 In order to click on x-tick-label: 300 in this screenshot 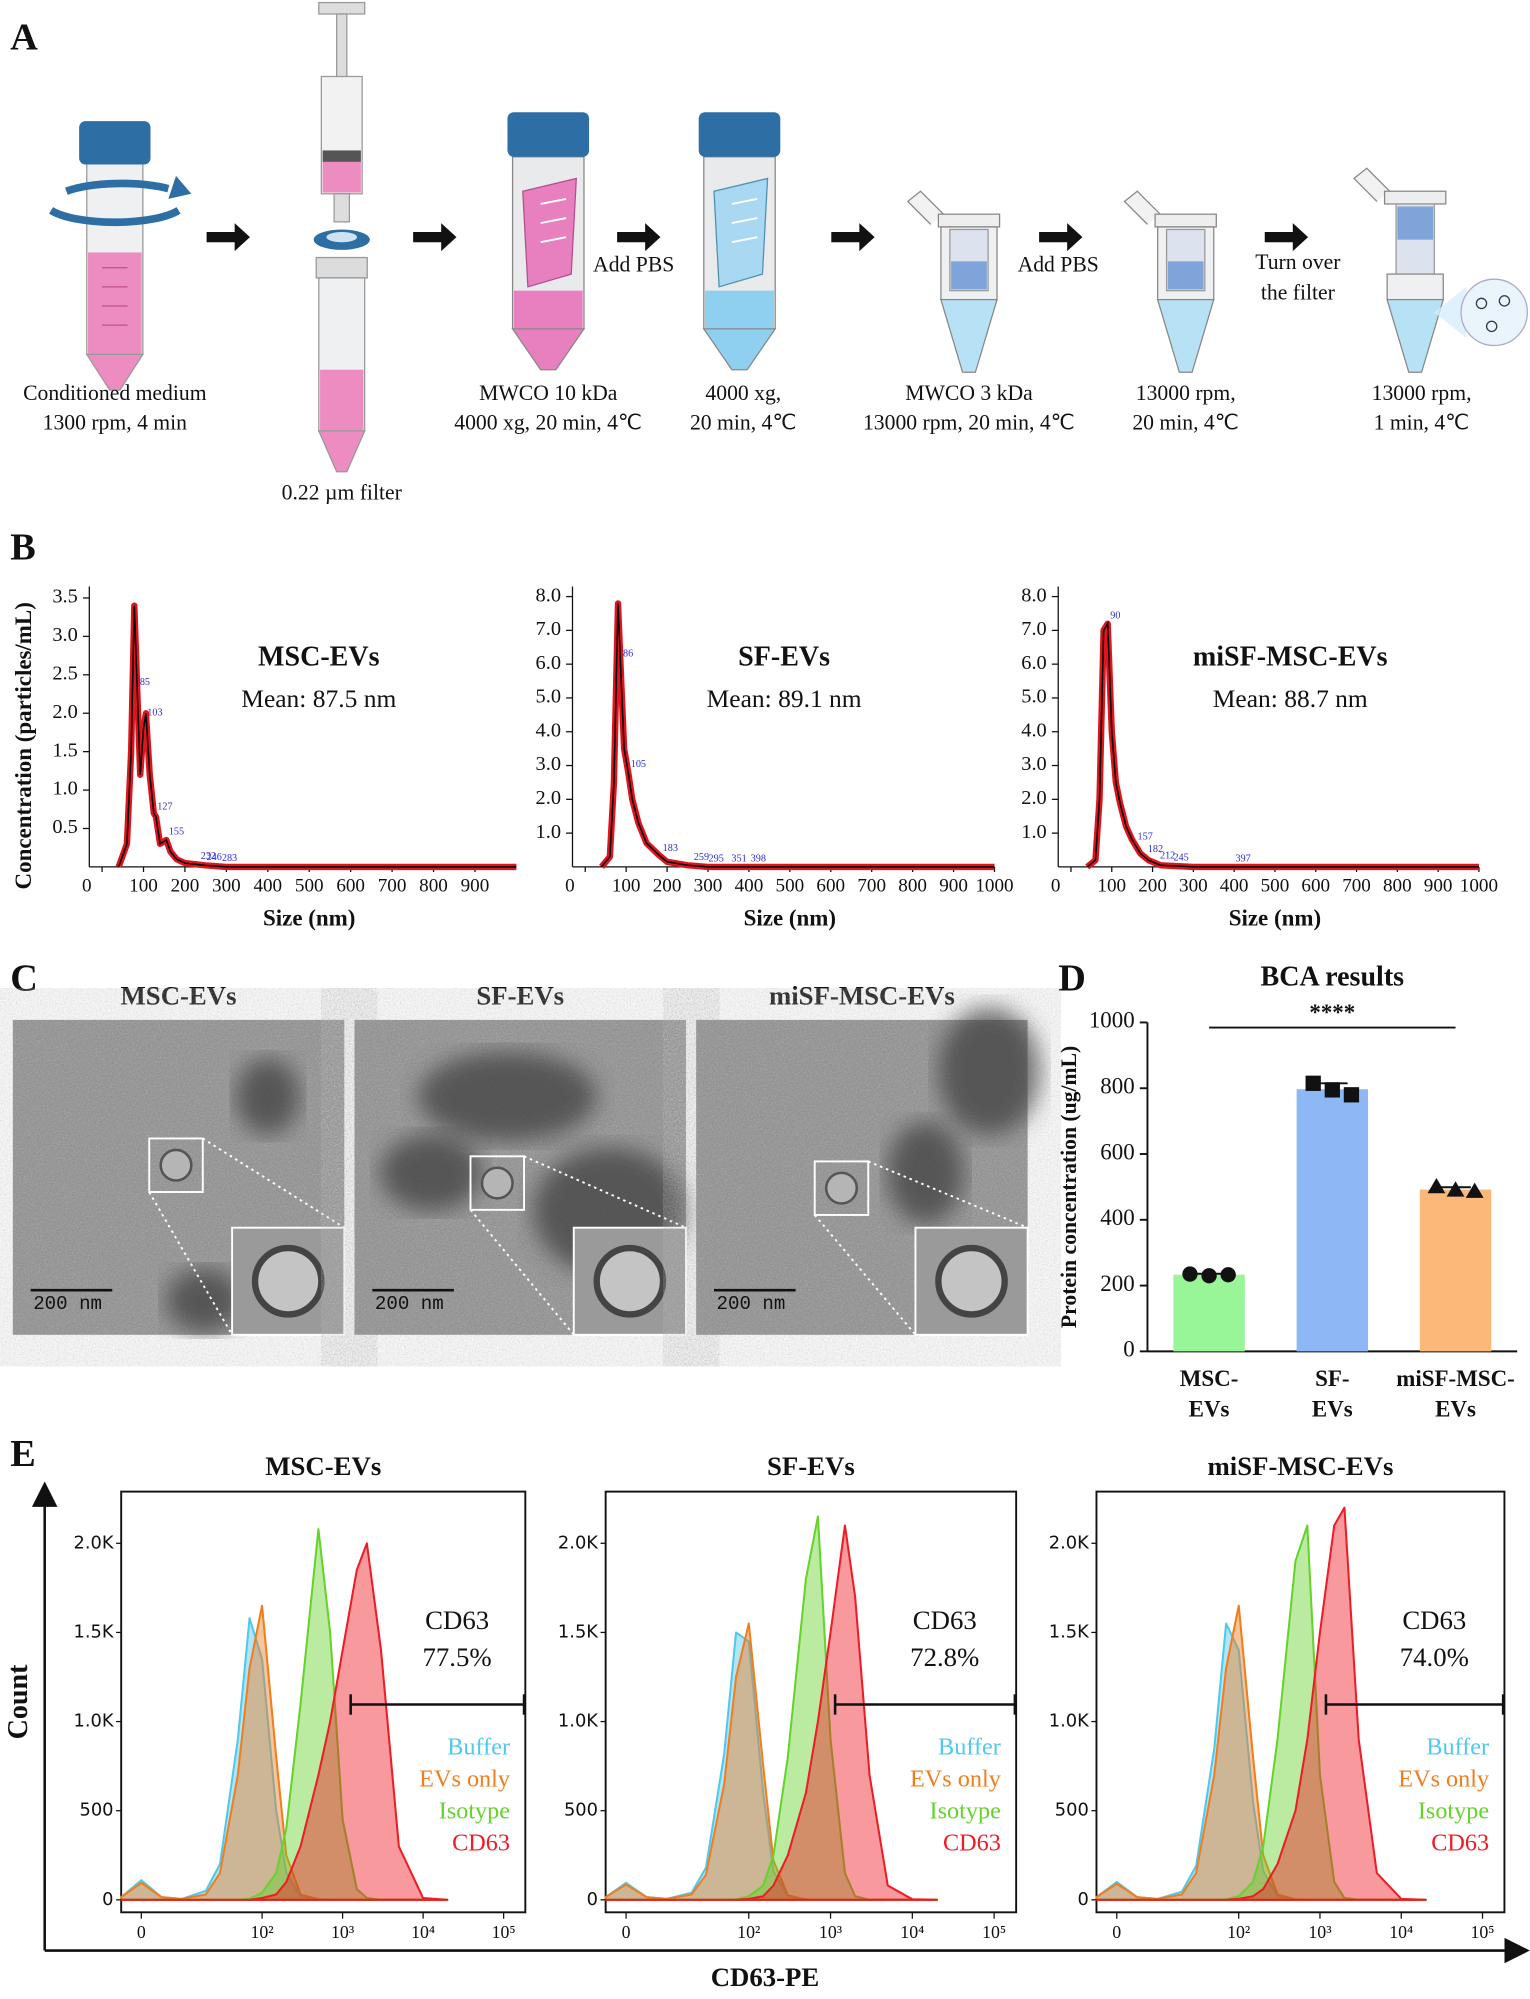, I will do `click(708, 886)`.